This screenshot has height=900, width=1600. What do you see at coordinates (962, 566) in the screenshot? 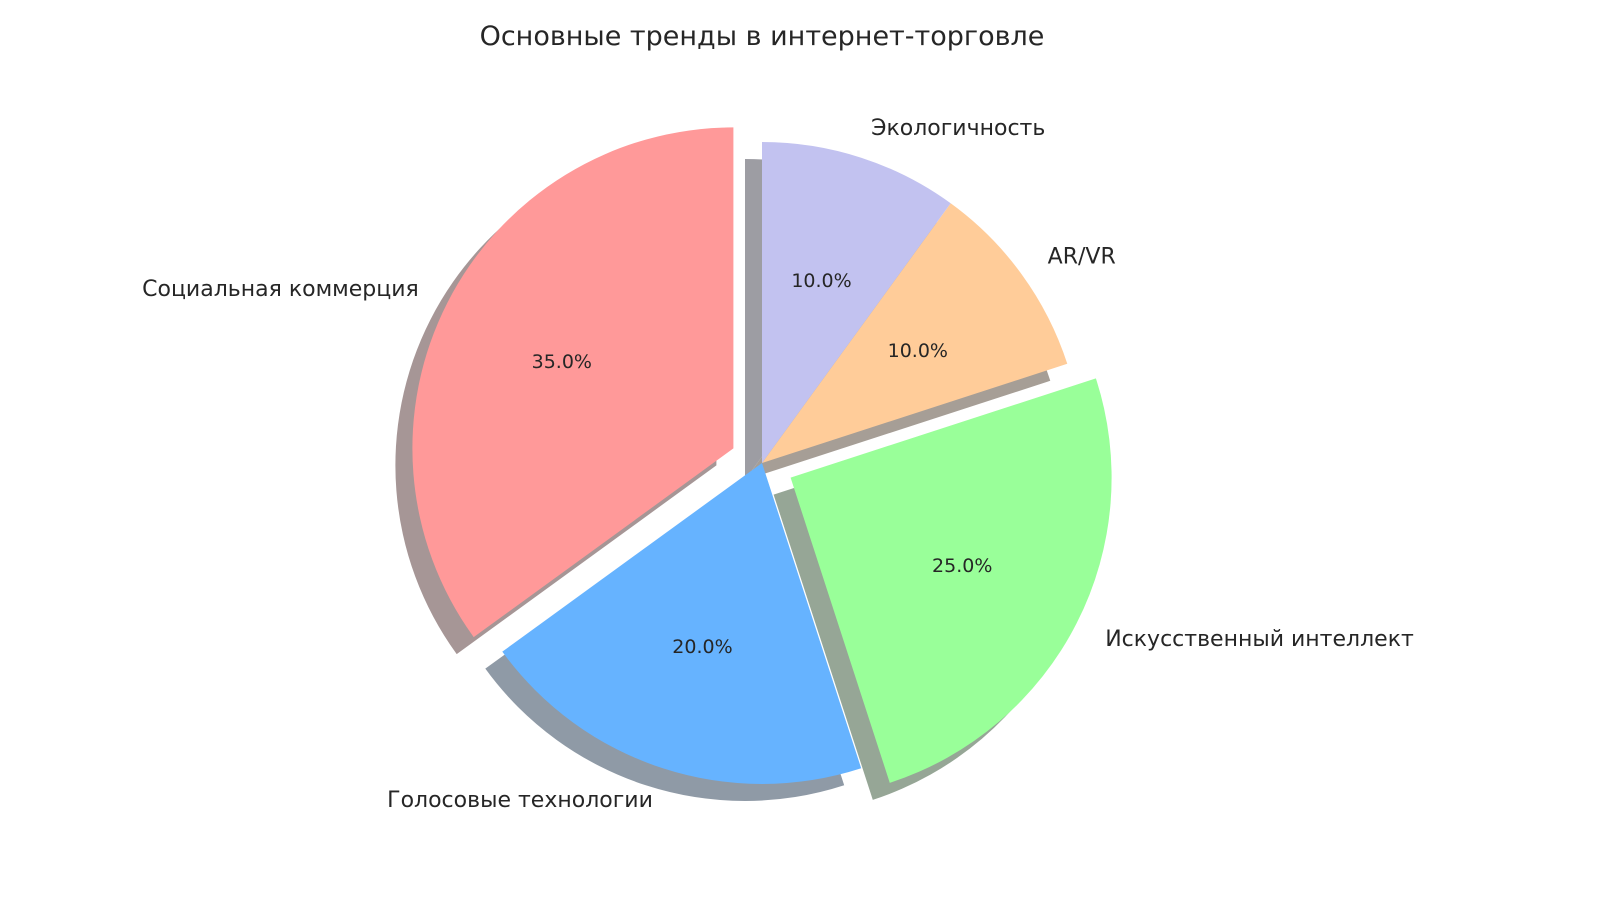
I see `slice-percent-label: 25.0%` at bounding box center [962, 566].